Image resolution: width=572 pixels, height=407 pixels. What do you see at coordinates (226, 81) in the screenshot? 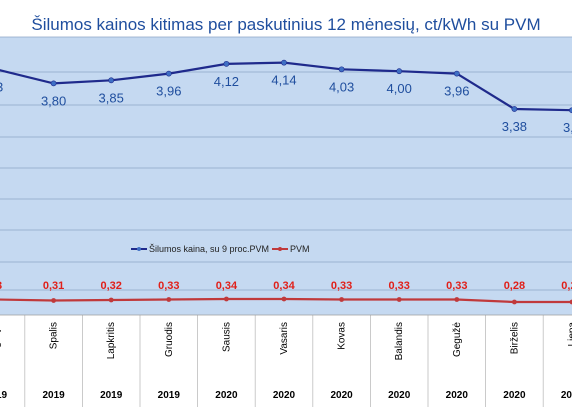
I see `data-label-price: 4,12` at bounding box center [226, 81].